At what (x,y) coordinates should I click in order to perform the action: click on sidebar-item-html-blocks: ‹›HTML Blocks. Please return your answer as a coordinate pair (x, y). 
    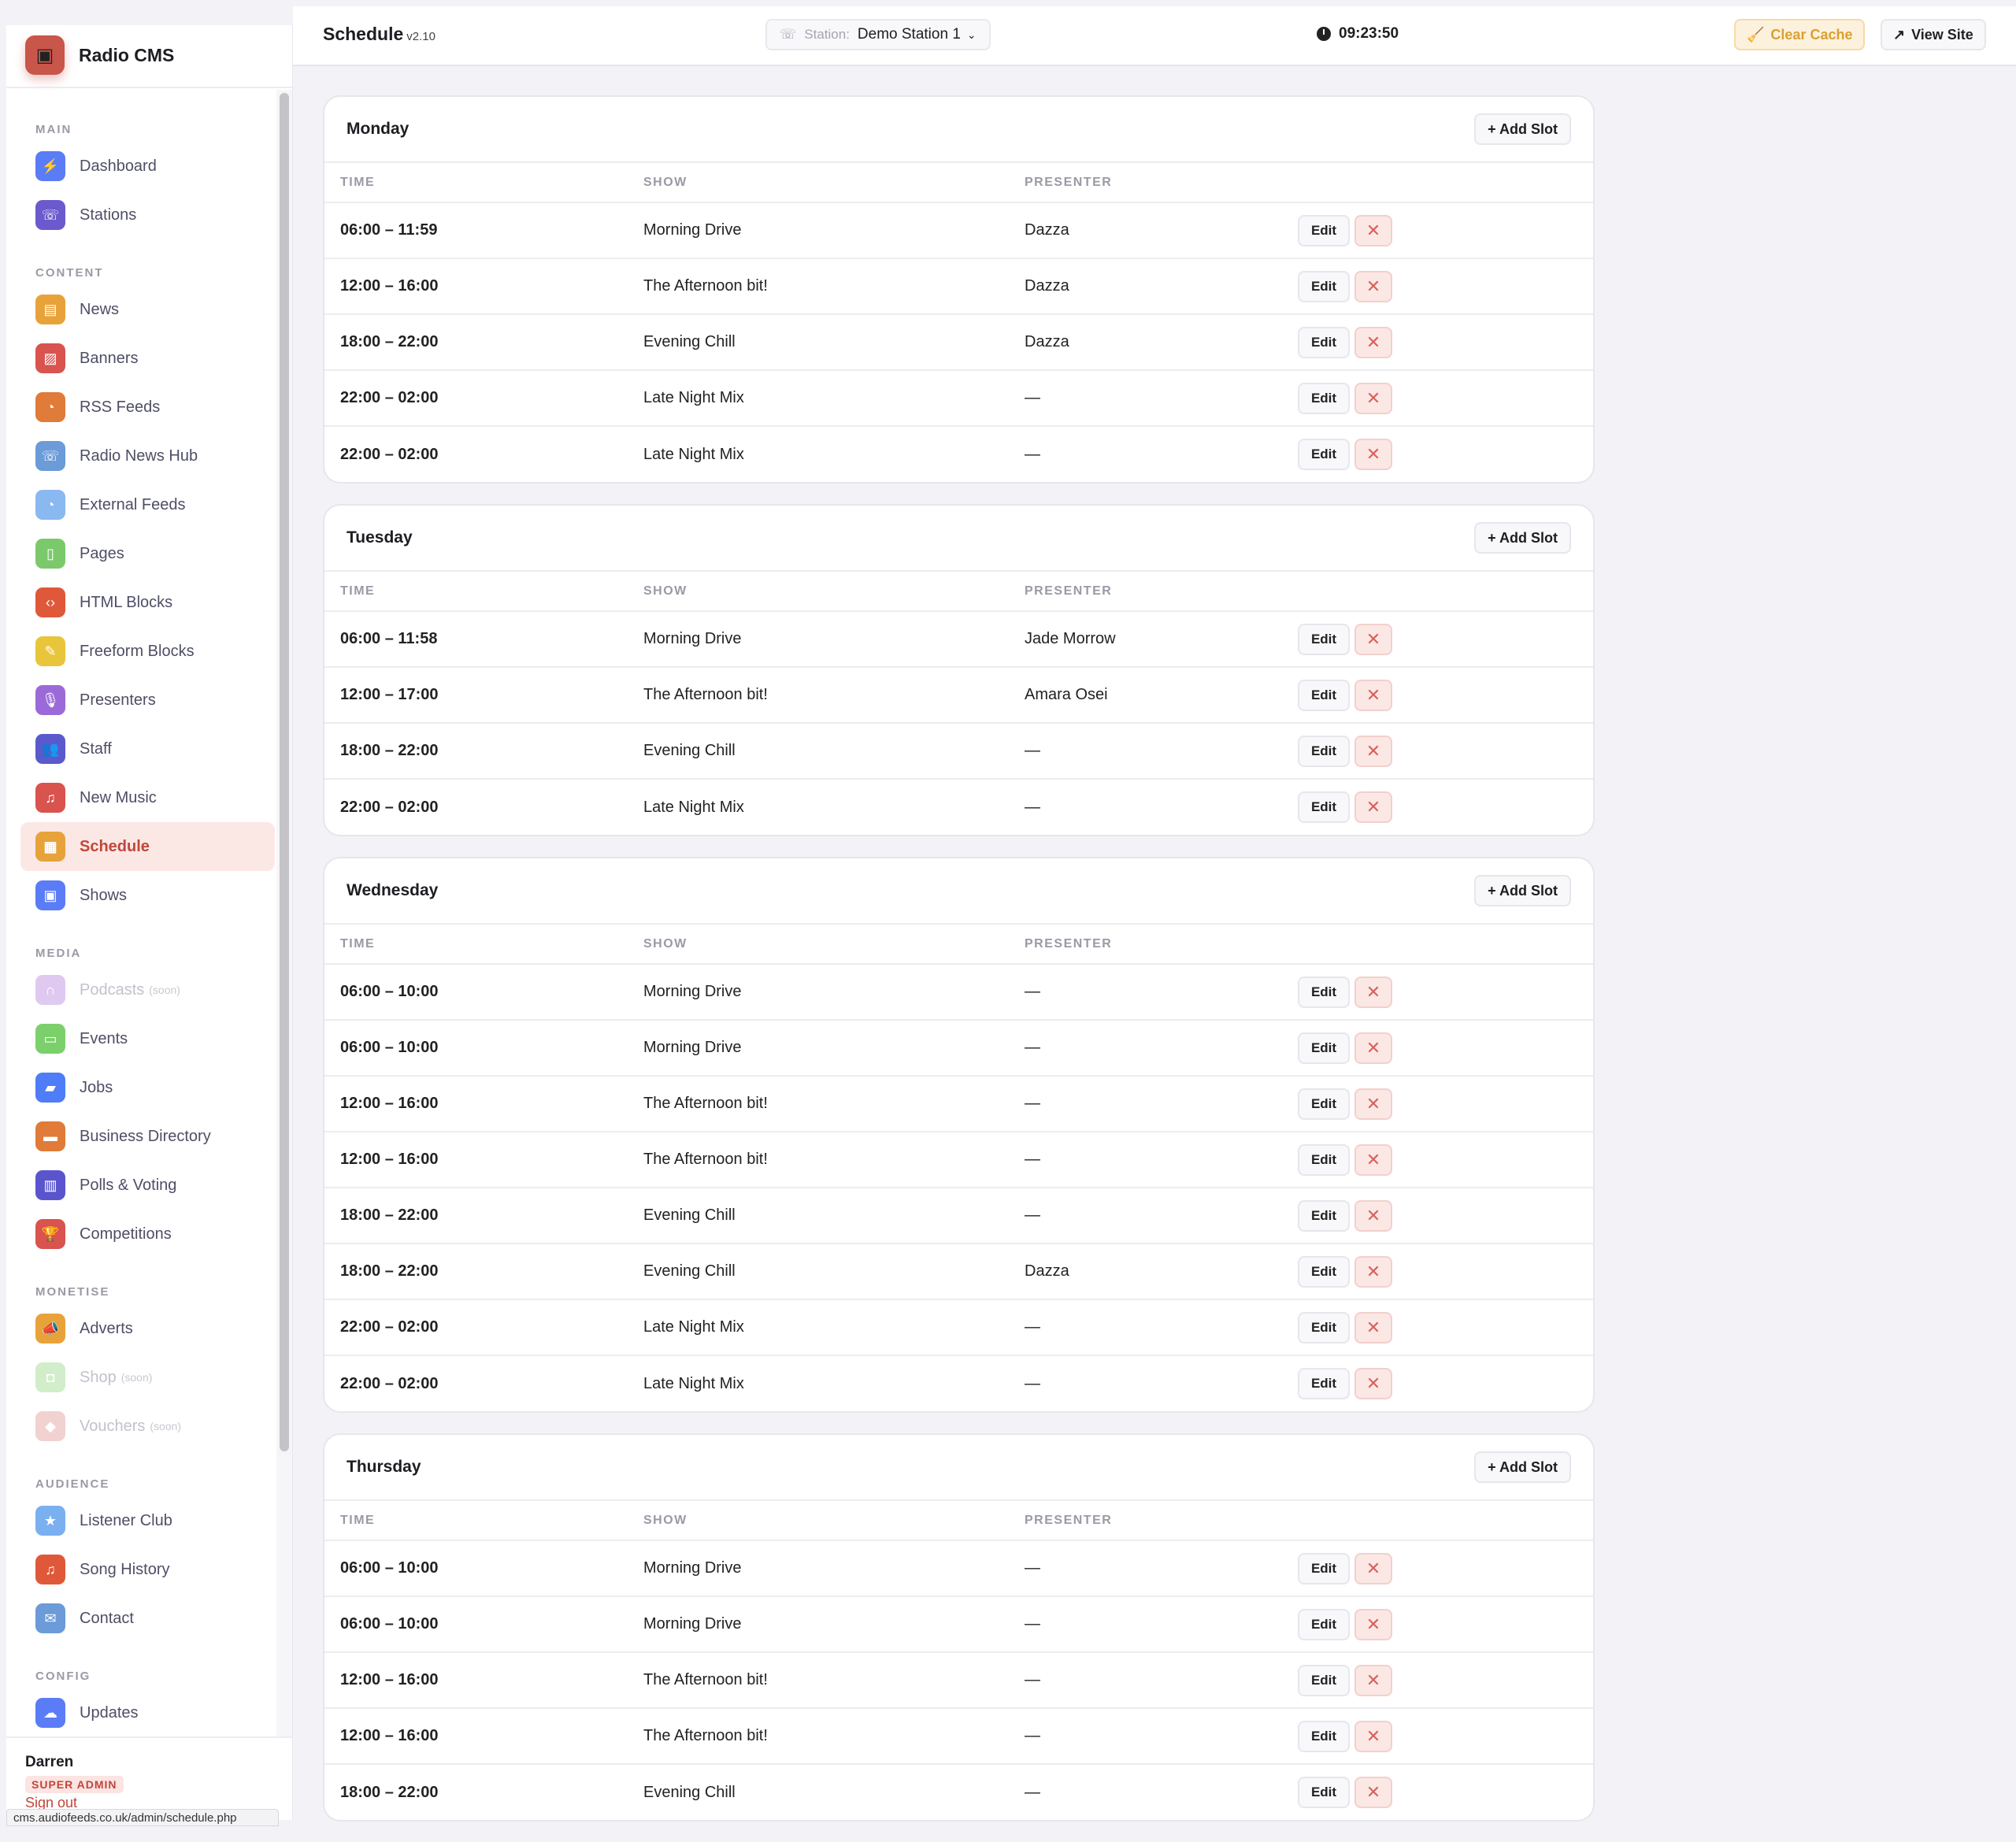
    Looking at the image, I should click on (147, 602).